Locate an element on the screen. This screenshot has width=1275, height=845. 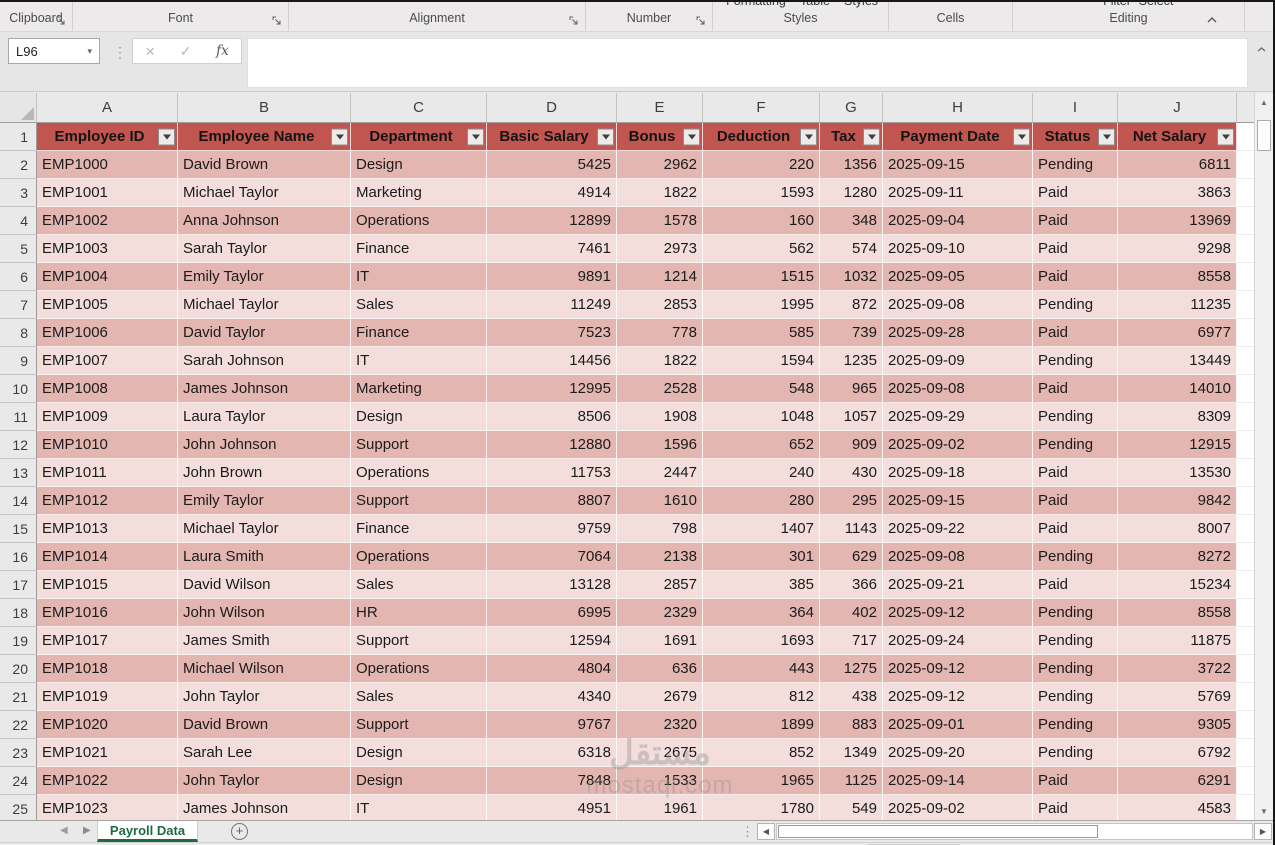
cell-net-salary: 3863 is located at coordinates (1177, 193).